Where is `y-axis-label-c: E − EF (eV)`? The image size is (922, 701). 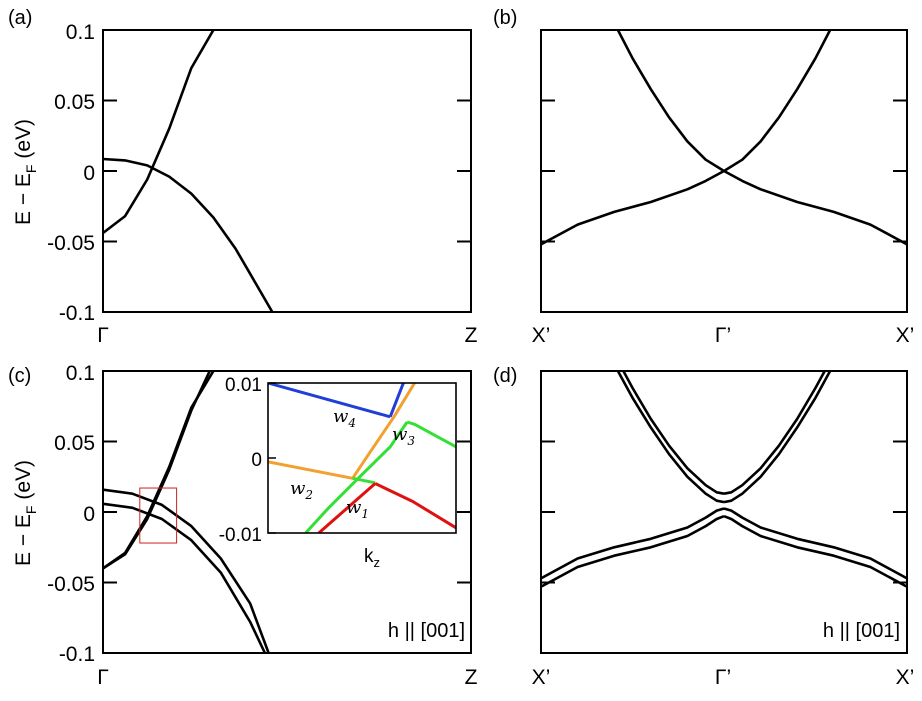 y-axis-label-c: E − EF (eV) is located at coordinates (25, 513).